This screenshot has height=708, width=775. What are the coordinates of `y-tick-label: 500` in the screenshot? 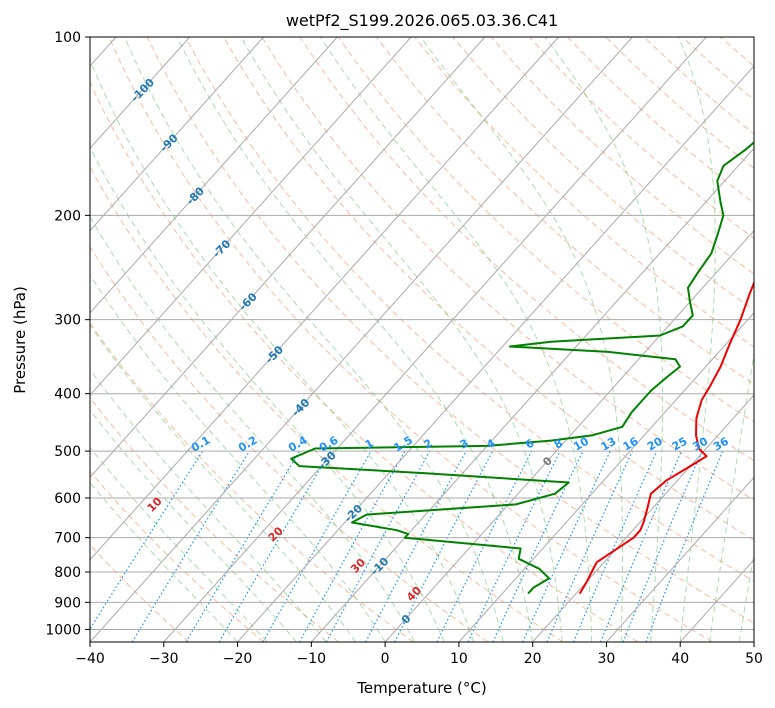 It's located at (67, 452).